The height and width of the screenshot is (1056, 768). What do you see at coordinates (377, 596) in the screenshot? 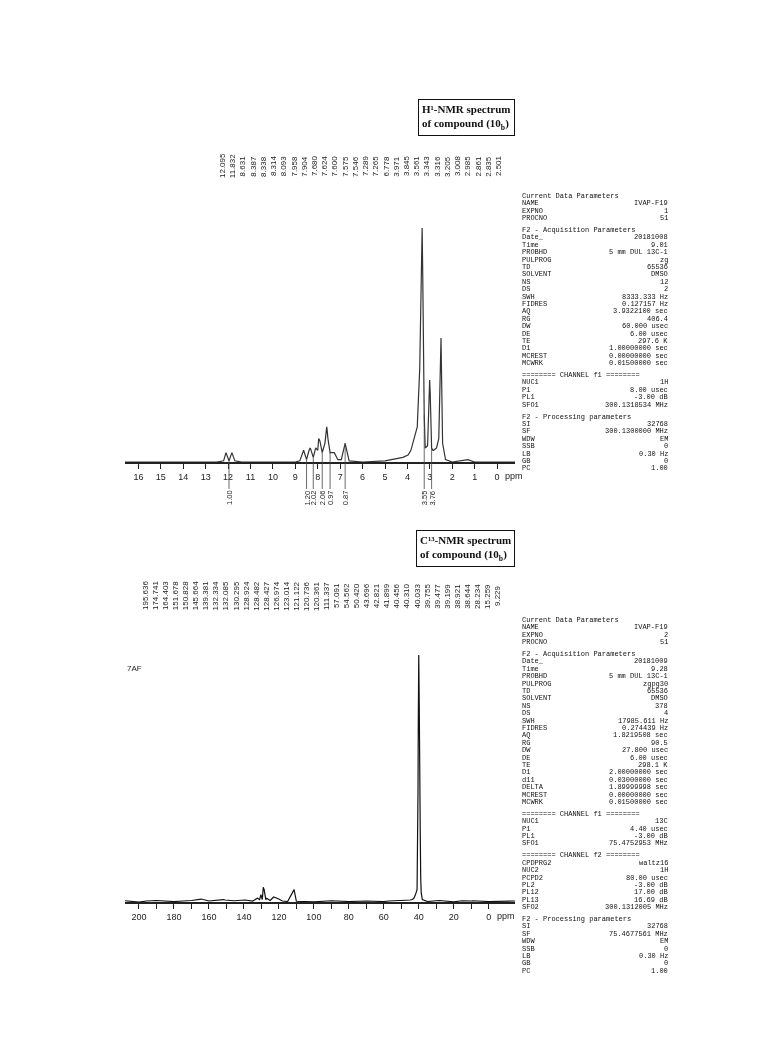
I see `text: 42.821` at bounding box center [377, 596].